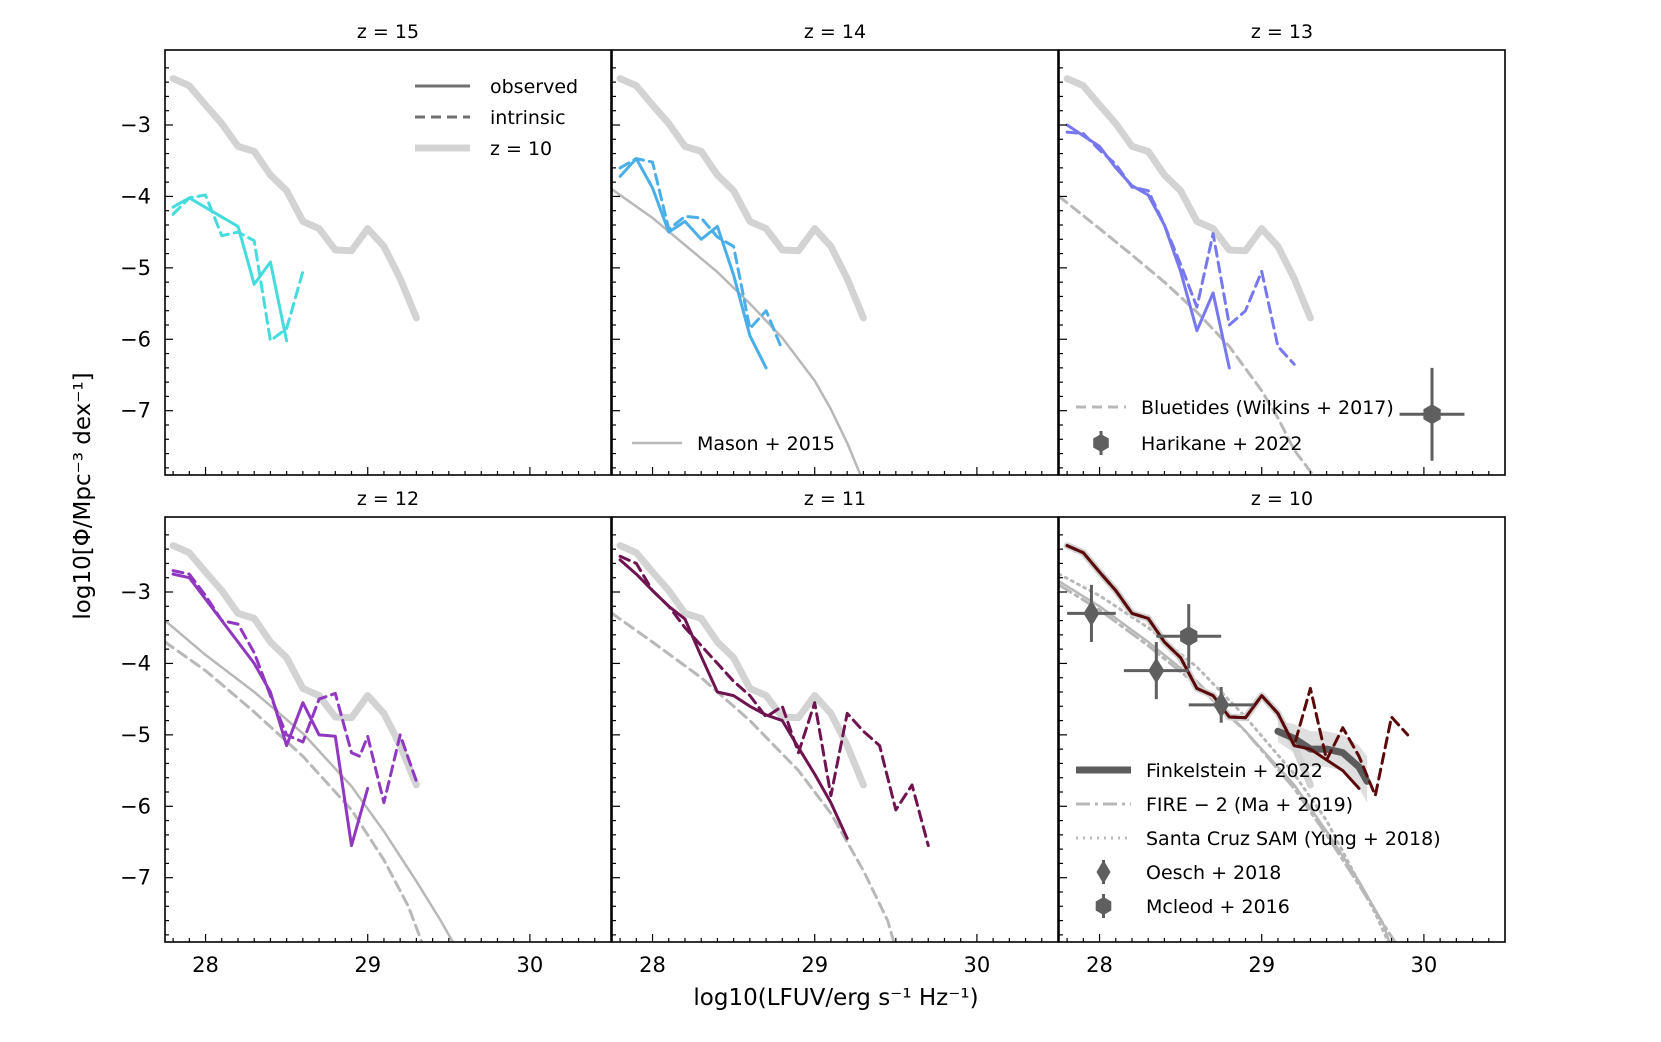 The height and width of the screenshot is (1042, 1661). I want to click on legend: Mason + 2015, so click(733, 444).